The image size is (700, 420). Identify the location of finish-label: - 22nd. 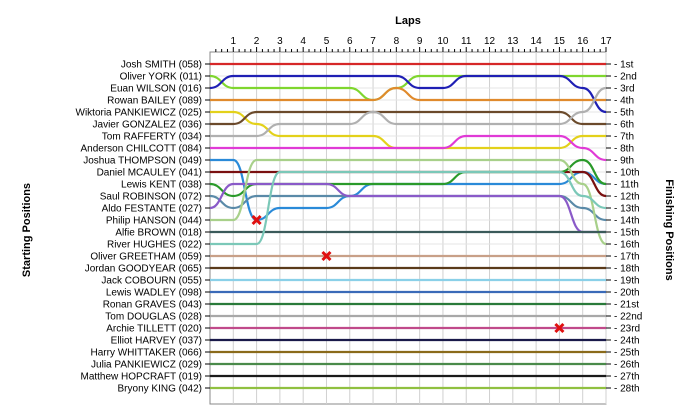
(628, 317).